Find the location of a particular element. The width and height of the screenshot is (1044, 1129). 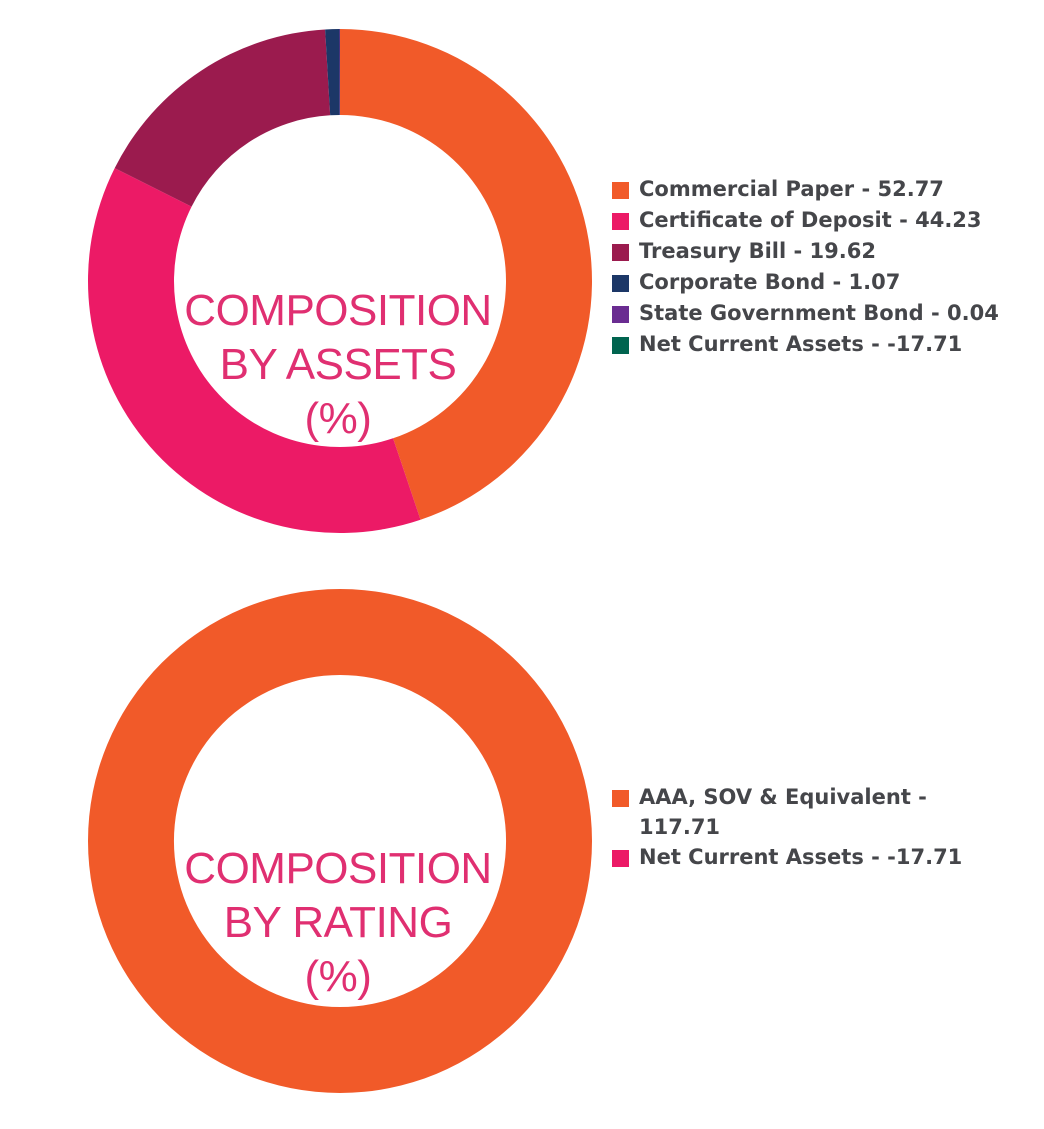

rating-title-line: (%) is located at coordinates (338, 976).